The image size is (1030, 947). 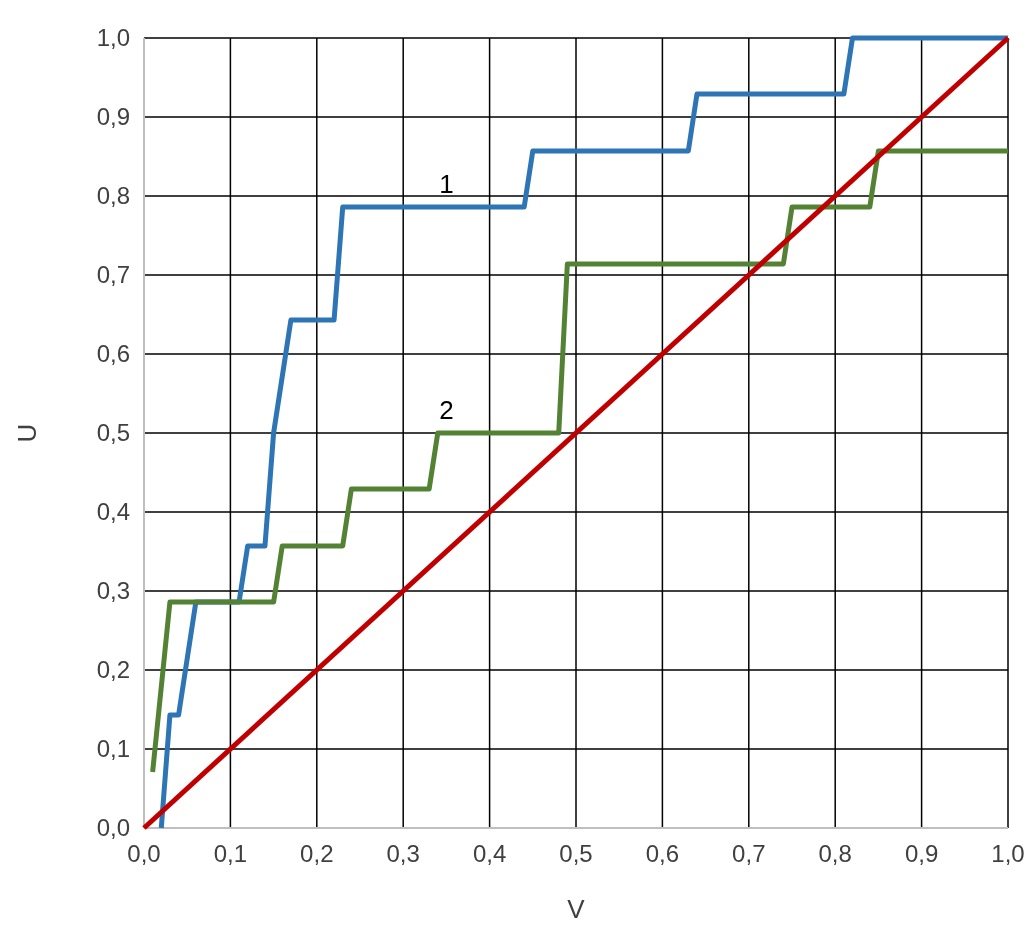 I want to click on x-tick-label: 0,3, so click(x=403, y=853).